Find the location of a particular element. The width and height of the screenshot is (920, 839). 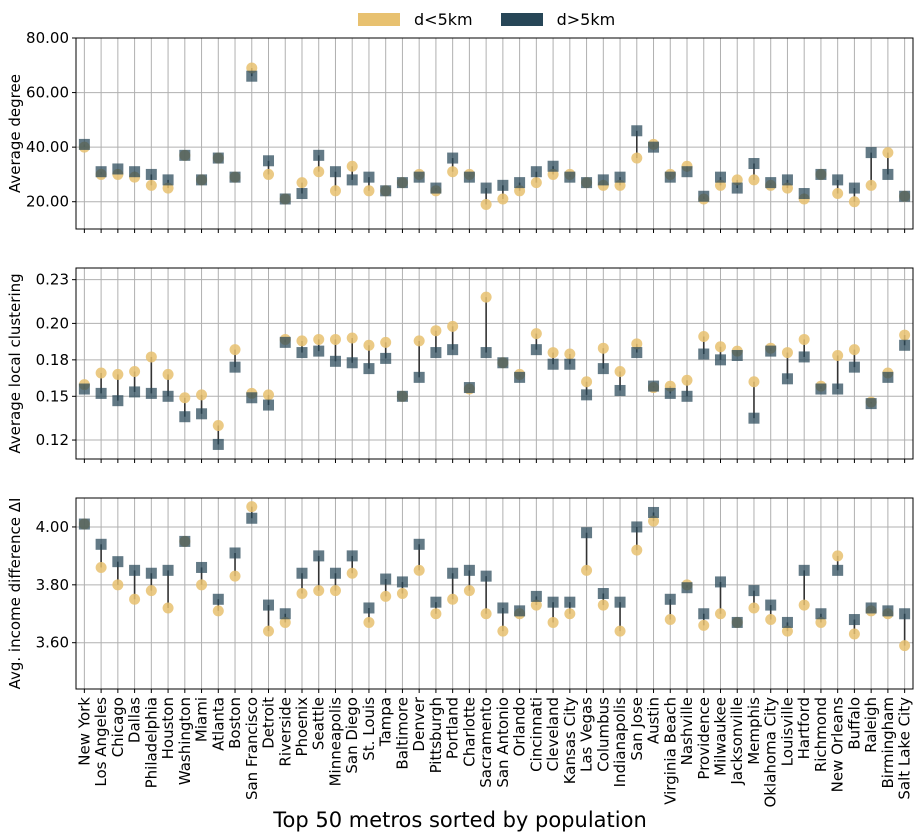

x-tick-label: Jacksonville is located at coordinates (737, 741).